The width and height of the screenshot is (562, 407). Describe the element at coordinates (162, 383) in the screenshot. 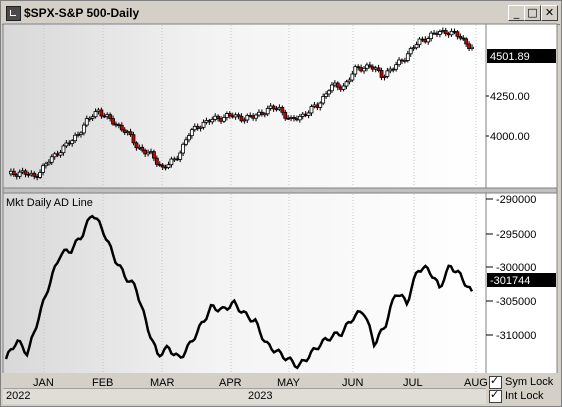

I see `month-label: MAR` at that location.